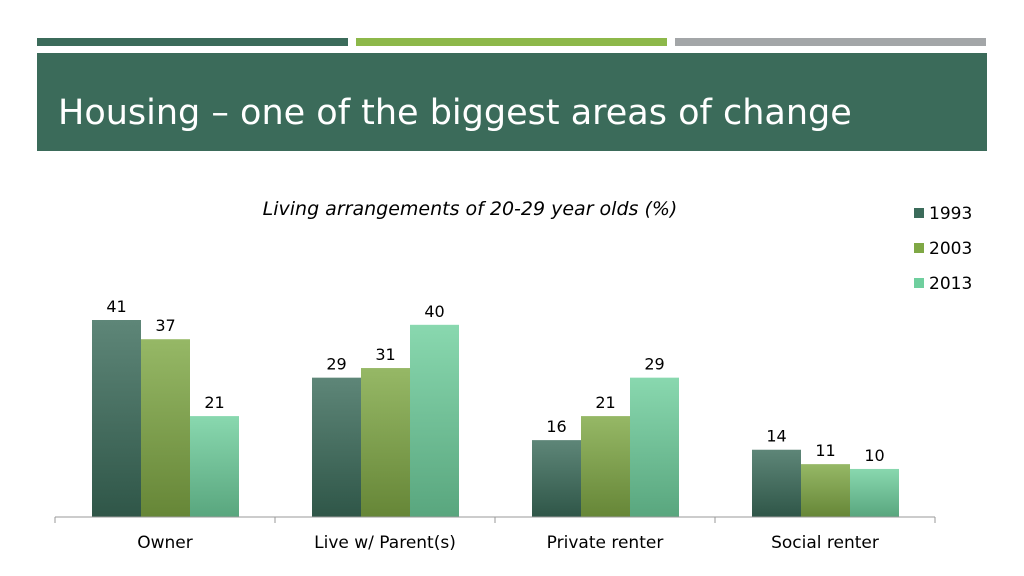  Describe the element at coordinates (825, 543) in the screenshot. I see `category-label-3: Social renter` at that location.